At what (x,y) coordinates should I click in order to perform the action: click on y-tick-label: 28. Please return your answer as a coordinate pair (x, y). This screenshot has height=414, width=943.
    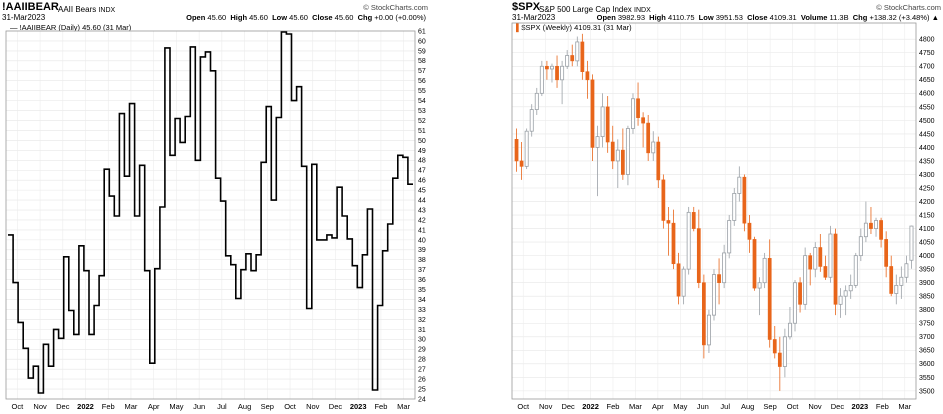
    Looking at the image, I should click on (422, 360).